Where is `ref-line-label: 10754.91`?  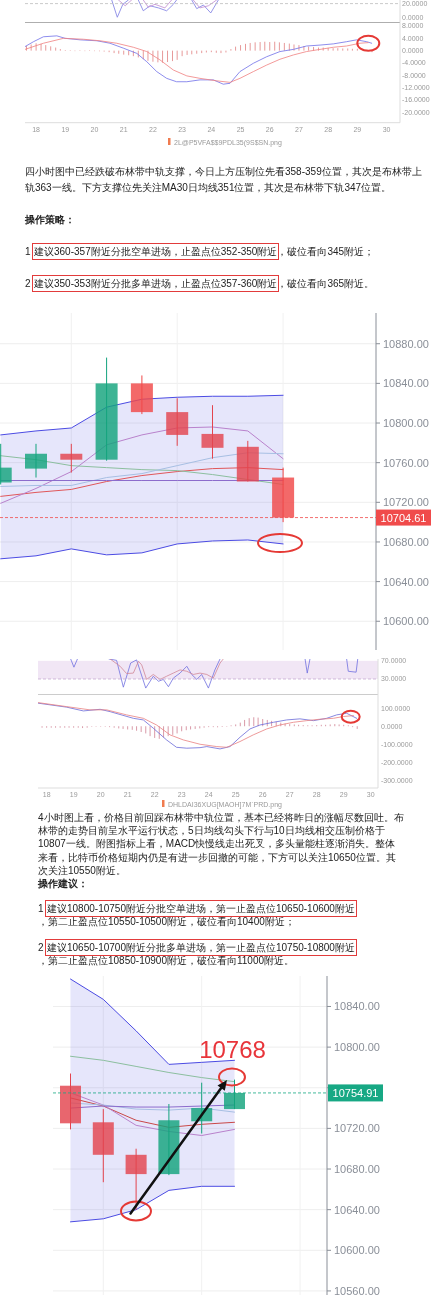
ref-line-label: 10754.91 is located at coordinates (355, 1092).